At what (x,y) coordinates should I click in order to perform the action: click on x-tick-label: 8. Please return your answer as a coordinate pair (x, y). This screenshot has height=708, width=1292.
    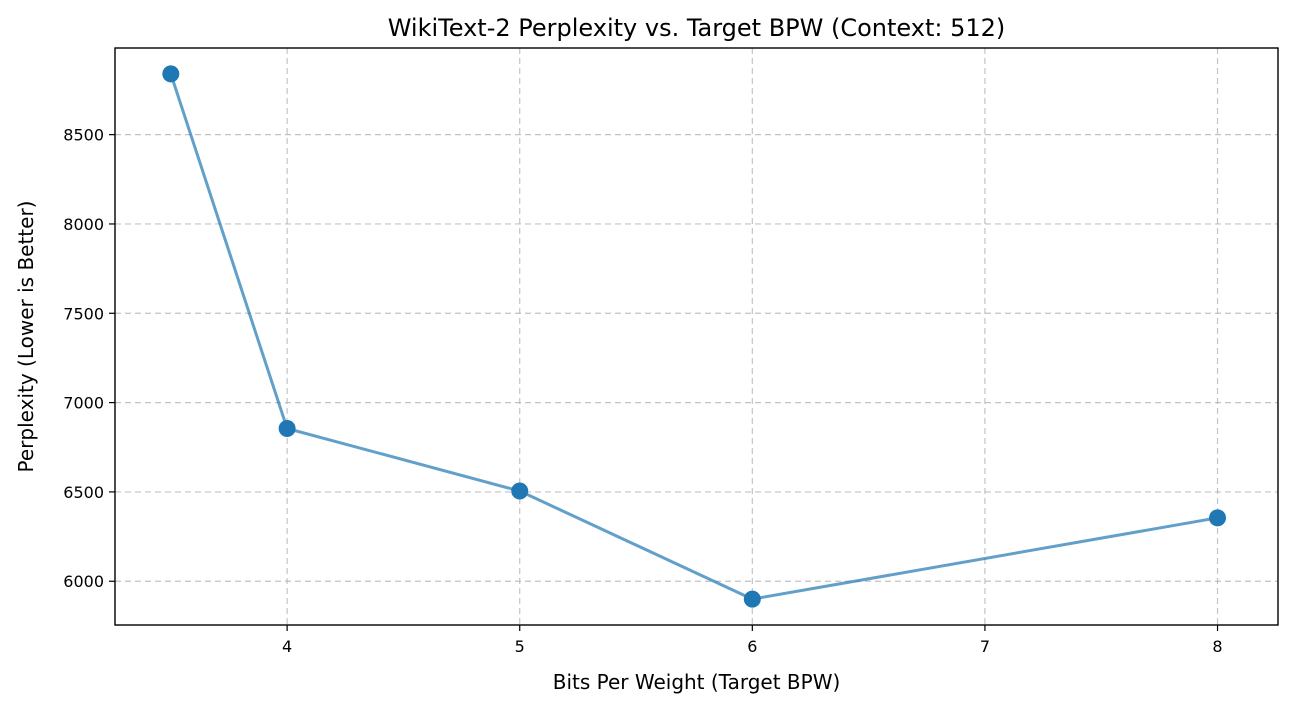
    Looking at the image, I should click on (1217, 646).